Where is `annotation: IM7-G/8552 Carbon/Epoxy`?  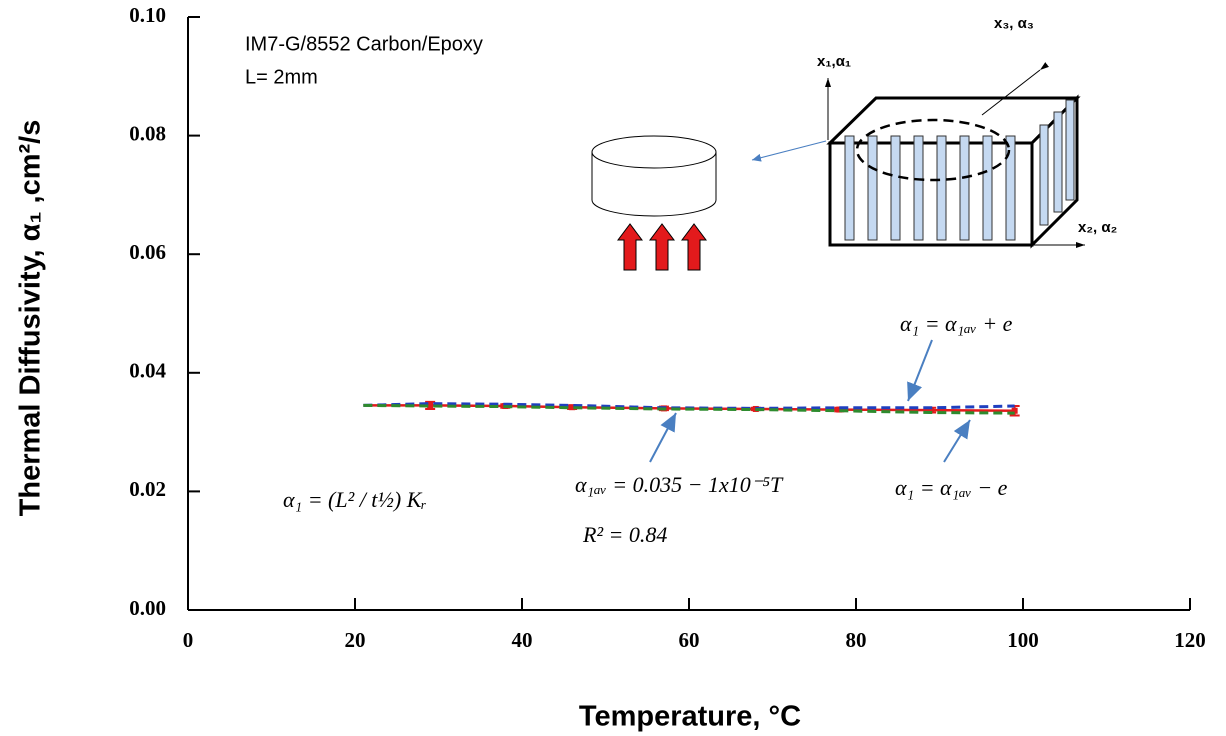
annotation: IM7-G/8552 Carbon/Epoxy is located at coordinates (364, 44).